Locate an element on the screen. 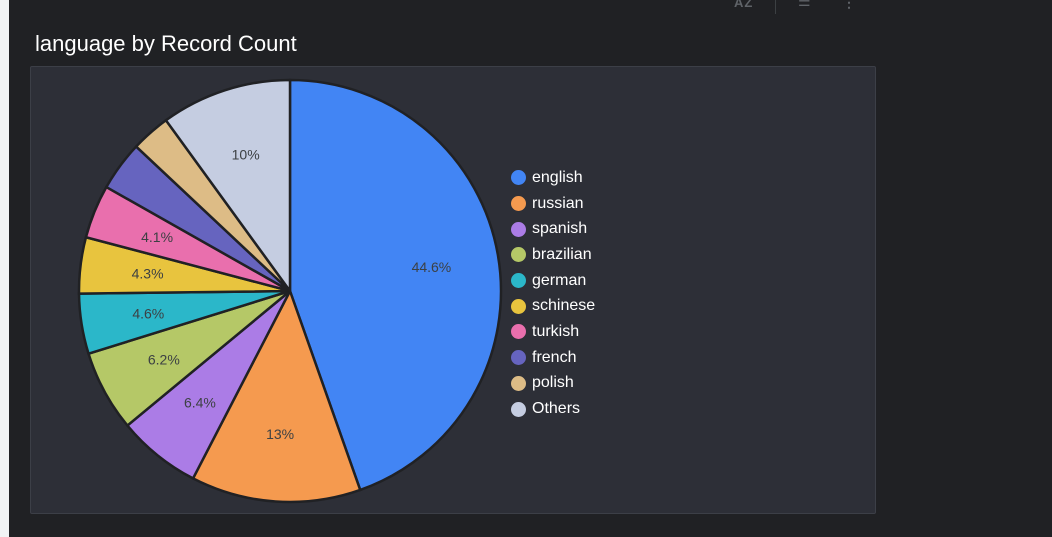 Image resolution: width=1052 pixels, height=537 pixels. legend-item-others: Others is located at coordinates (553, 409).